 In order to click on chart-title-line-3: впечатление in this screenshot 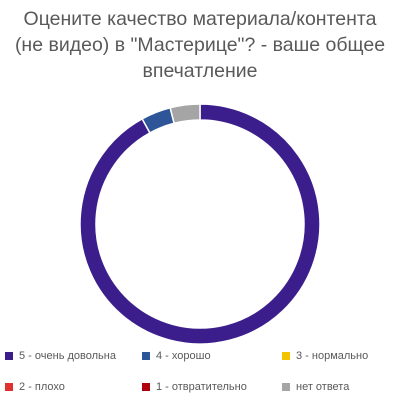, I will do `click(200, 71)`.